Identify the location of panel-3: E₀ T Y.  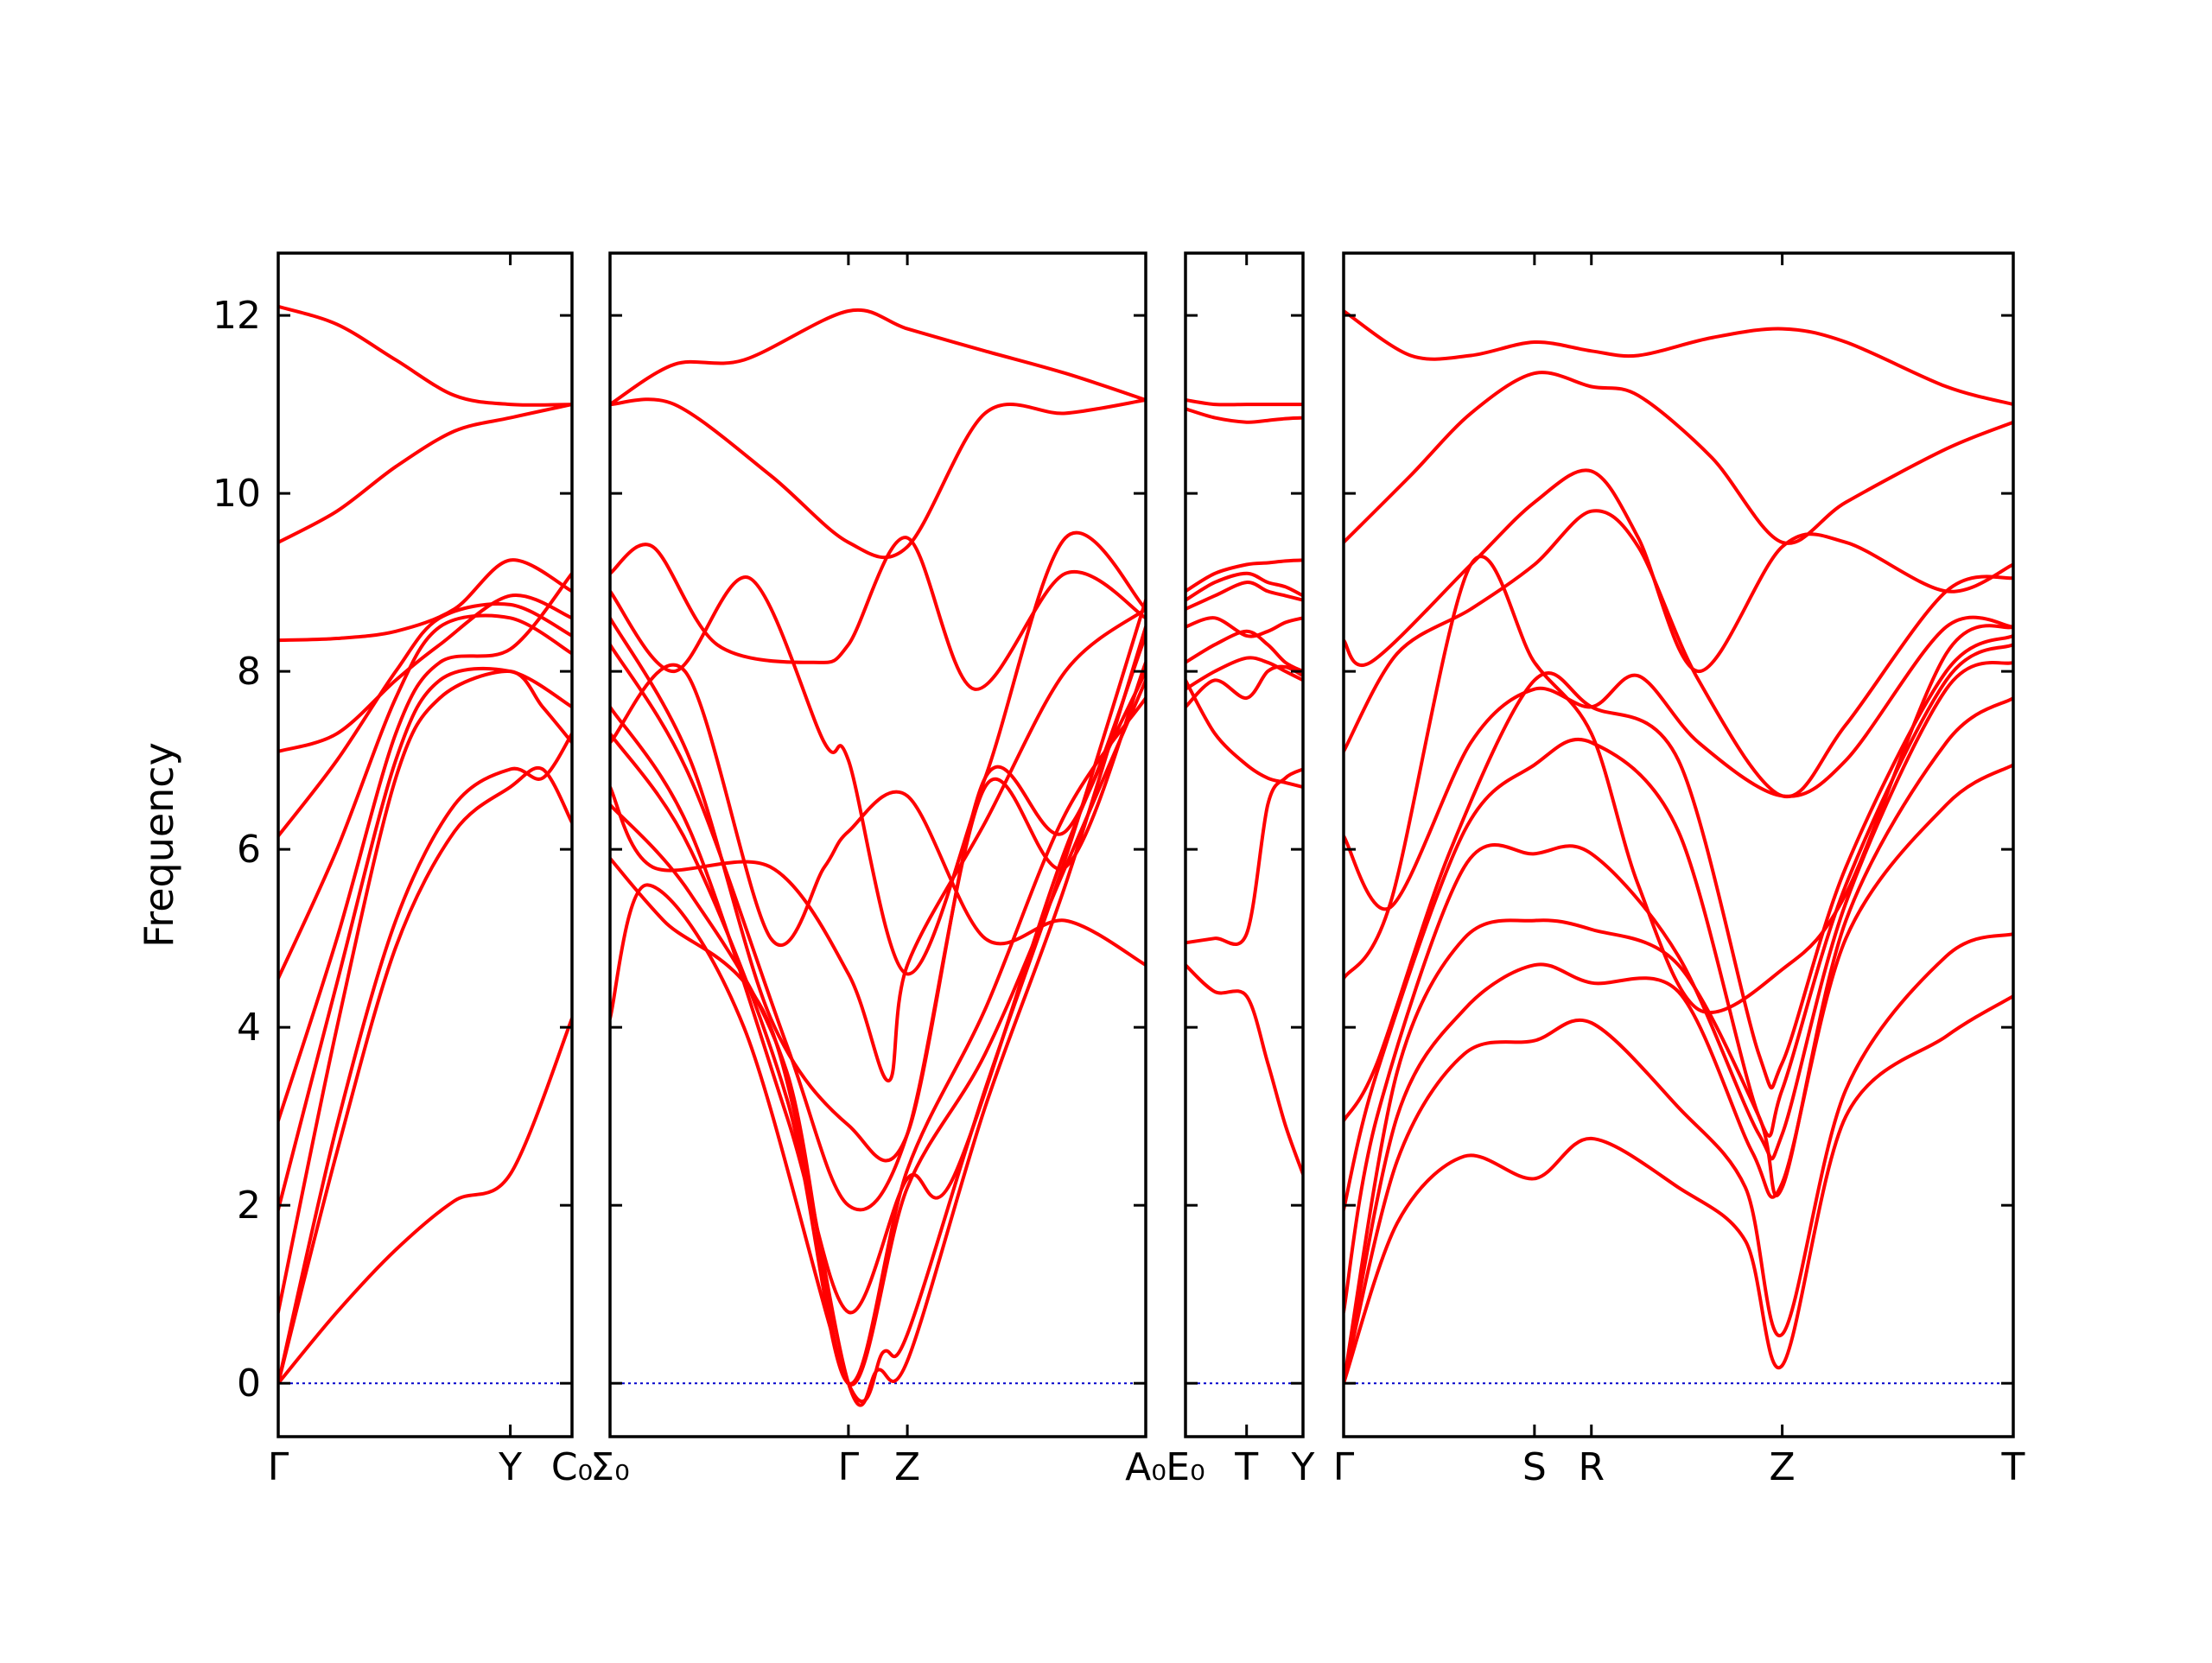
(1240, 870).